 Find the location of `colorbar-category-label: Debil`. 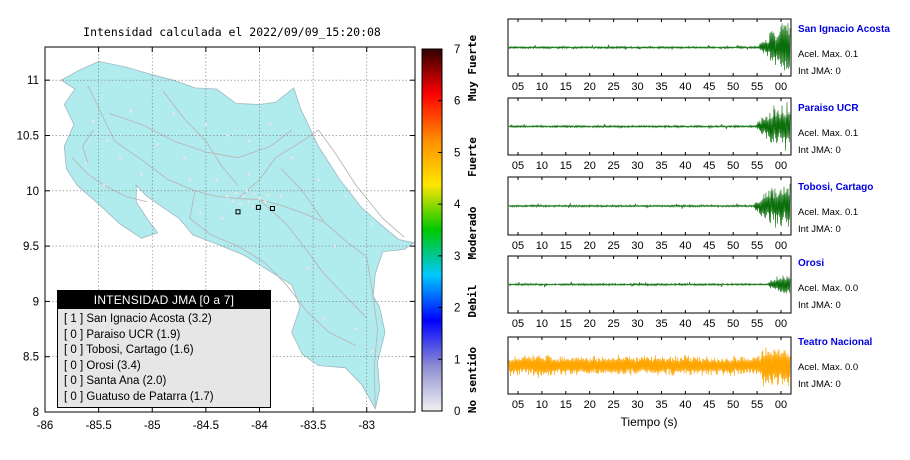

colorbar-category-label: Debil is located at coordinates (472, 300).